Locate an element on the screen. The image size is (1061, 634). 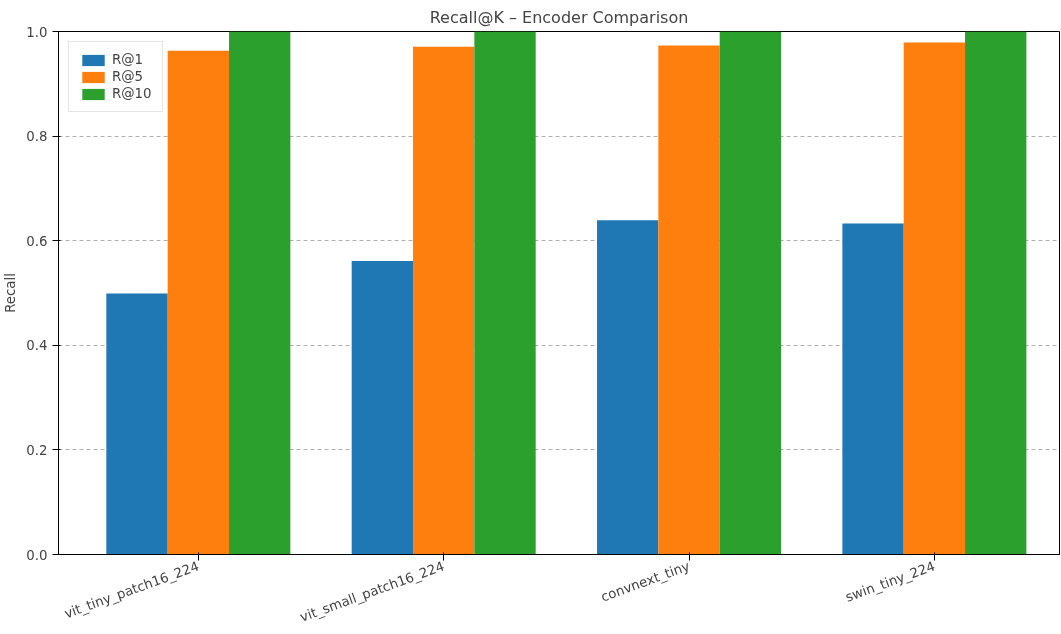
y-tick-label: 1.0 is located at coordinates (37, 32).